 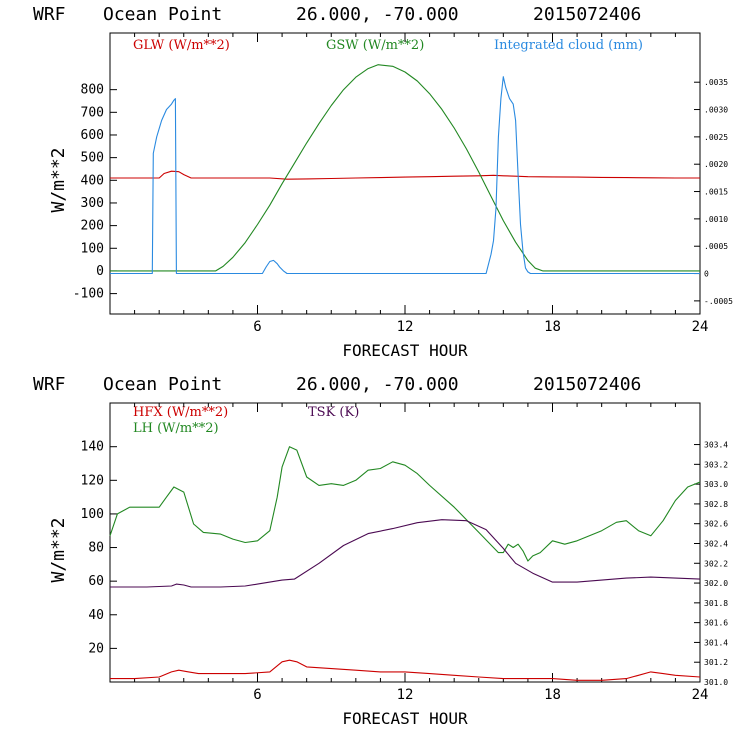 I want to click on y2-tick-label: 303.4, so click(x=716, y=445).